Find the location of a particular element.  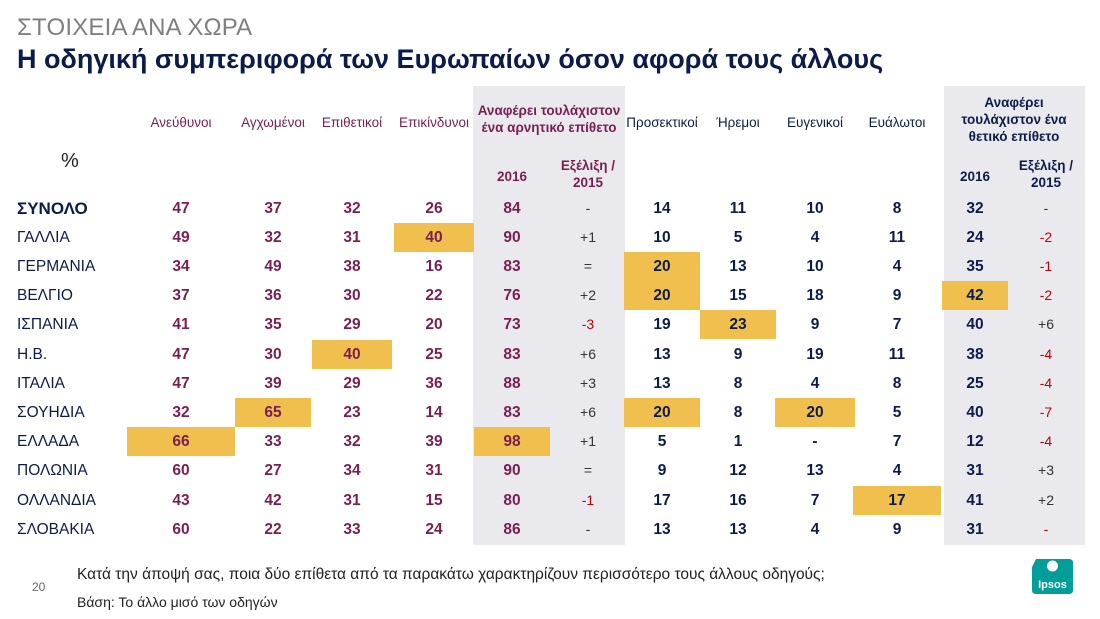

positive-value-cell: 15 is located at coordinates (738, 295).